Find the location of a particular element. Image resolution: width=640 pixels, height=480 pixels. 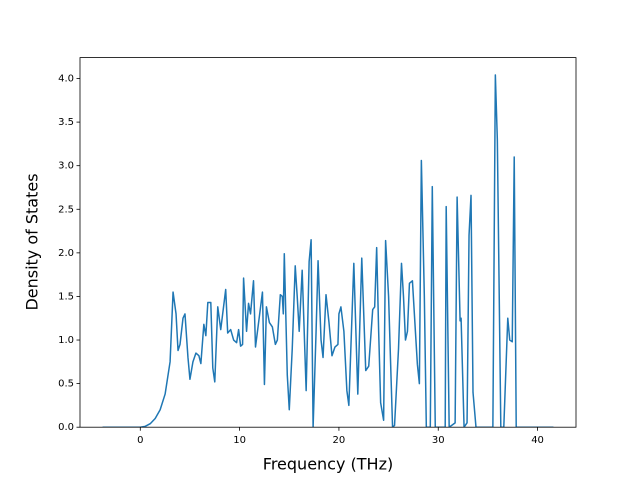

y-tick-label: 0.5 is located at coordinates (66, 384).